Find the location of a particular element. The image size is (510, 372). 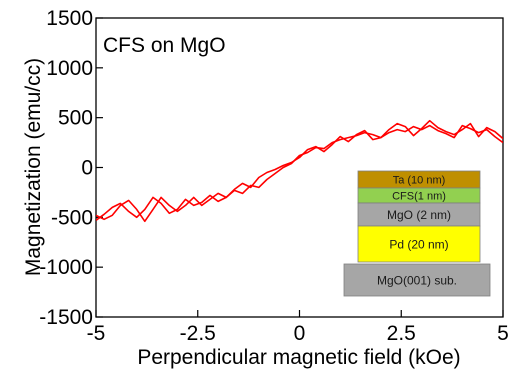

layer-label: Ta (10 nm) is located at coordinates (419, 180).